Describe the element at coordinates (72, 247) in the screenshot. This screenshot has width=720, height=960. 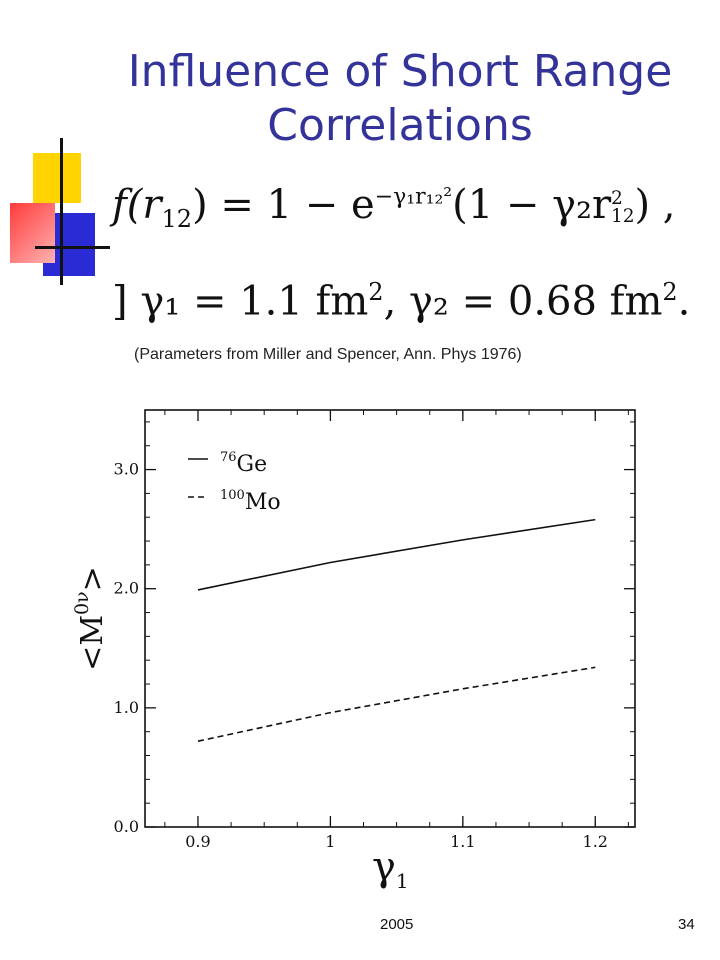
I see `logo-horizontal-line` at that location.